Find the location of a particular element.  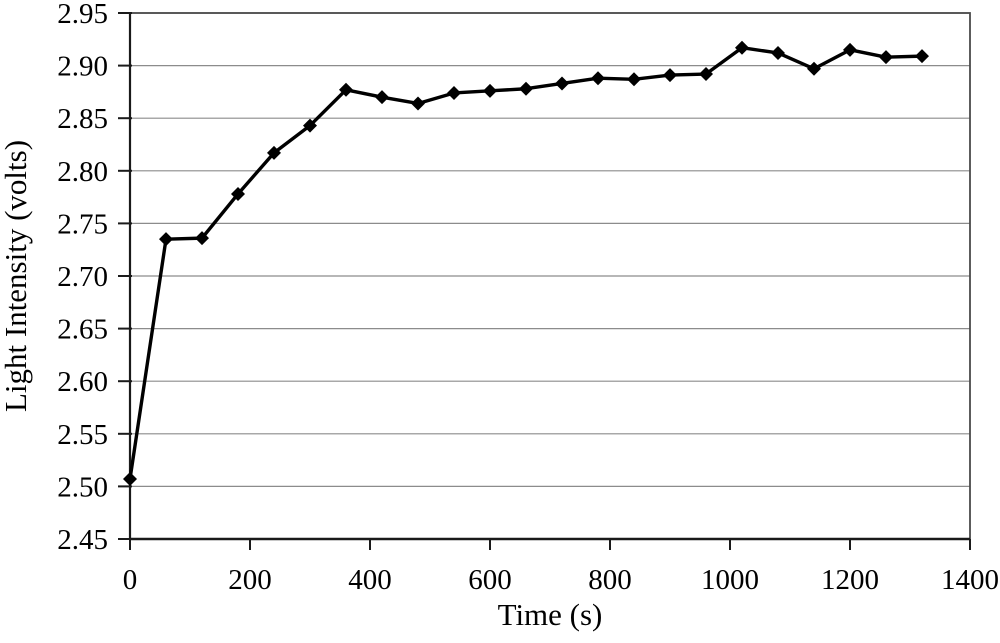

x-tick-label: 0 is located at coordinates (130, 580).